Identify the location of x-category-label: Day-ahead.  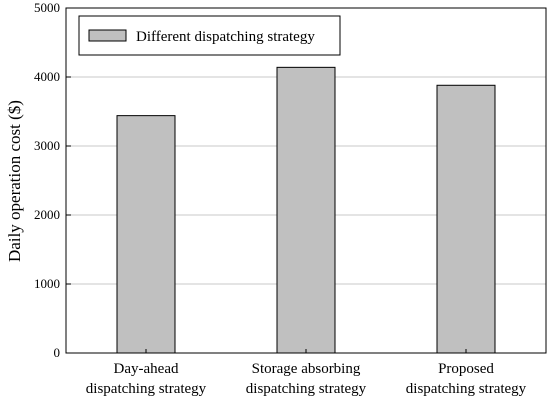
(146, 369).